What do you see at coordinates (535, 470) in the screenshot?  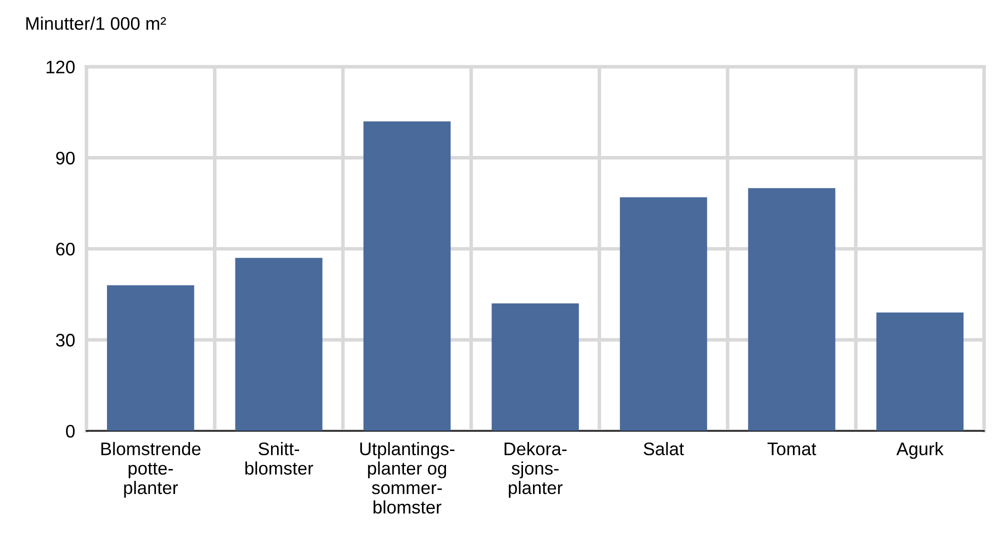 I see `x-tick-label: Dekora- sjons- planter` at bounding box center [535, 470].